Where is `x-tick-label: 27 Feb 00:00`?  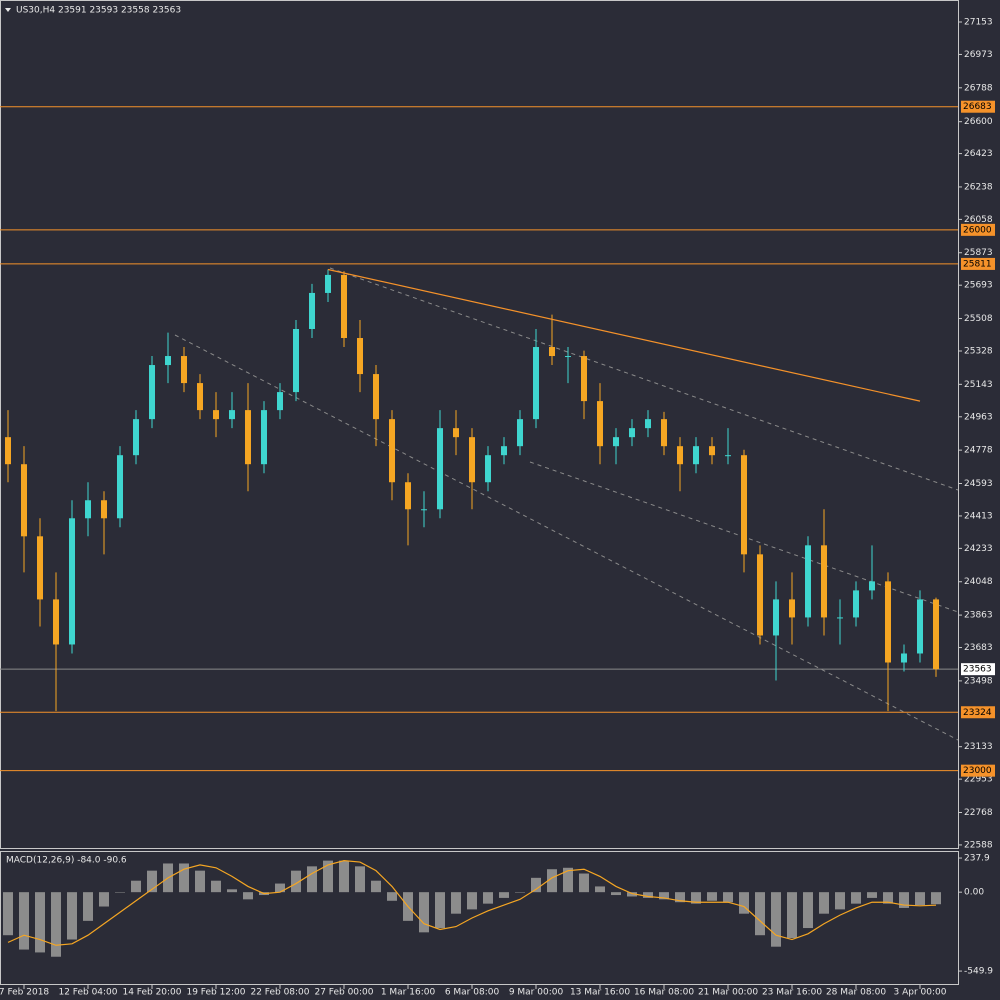
x-tick-label: 27 Feb 00:00 is located at coordinates (343, 993).